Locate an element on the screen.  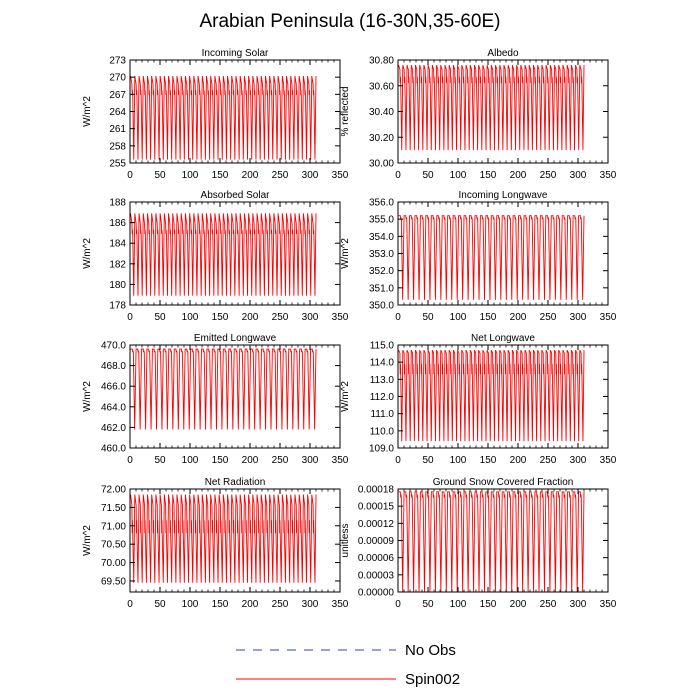
y-tick-label: 0.00003 is located at coordinates (376, 575).